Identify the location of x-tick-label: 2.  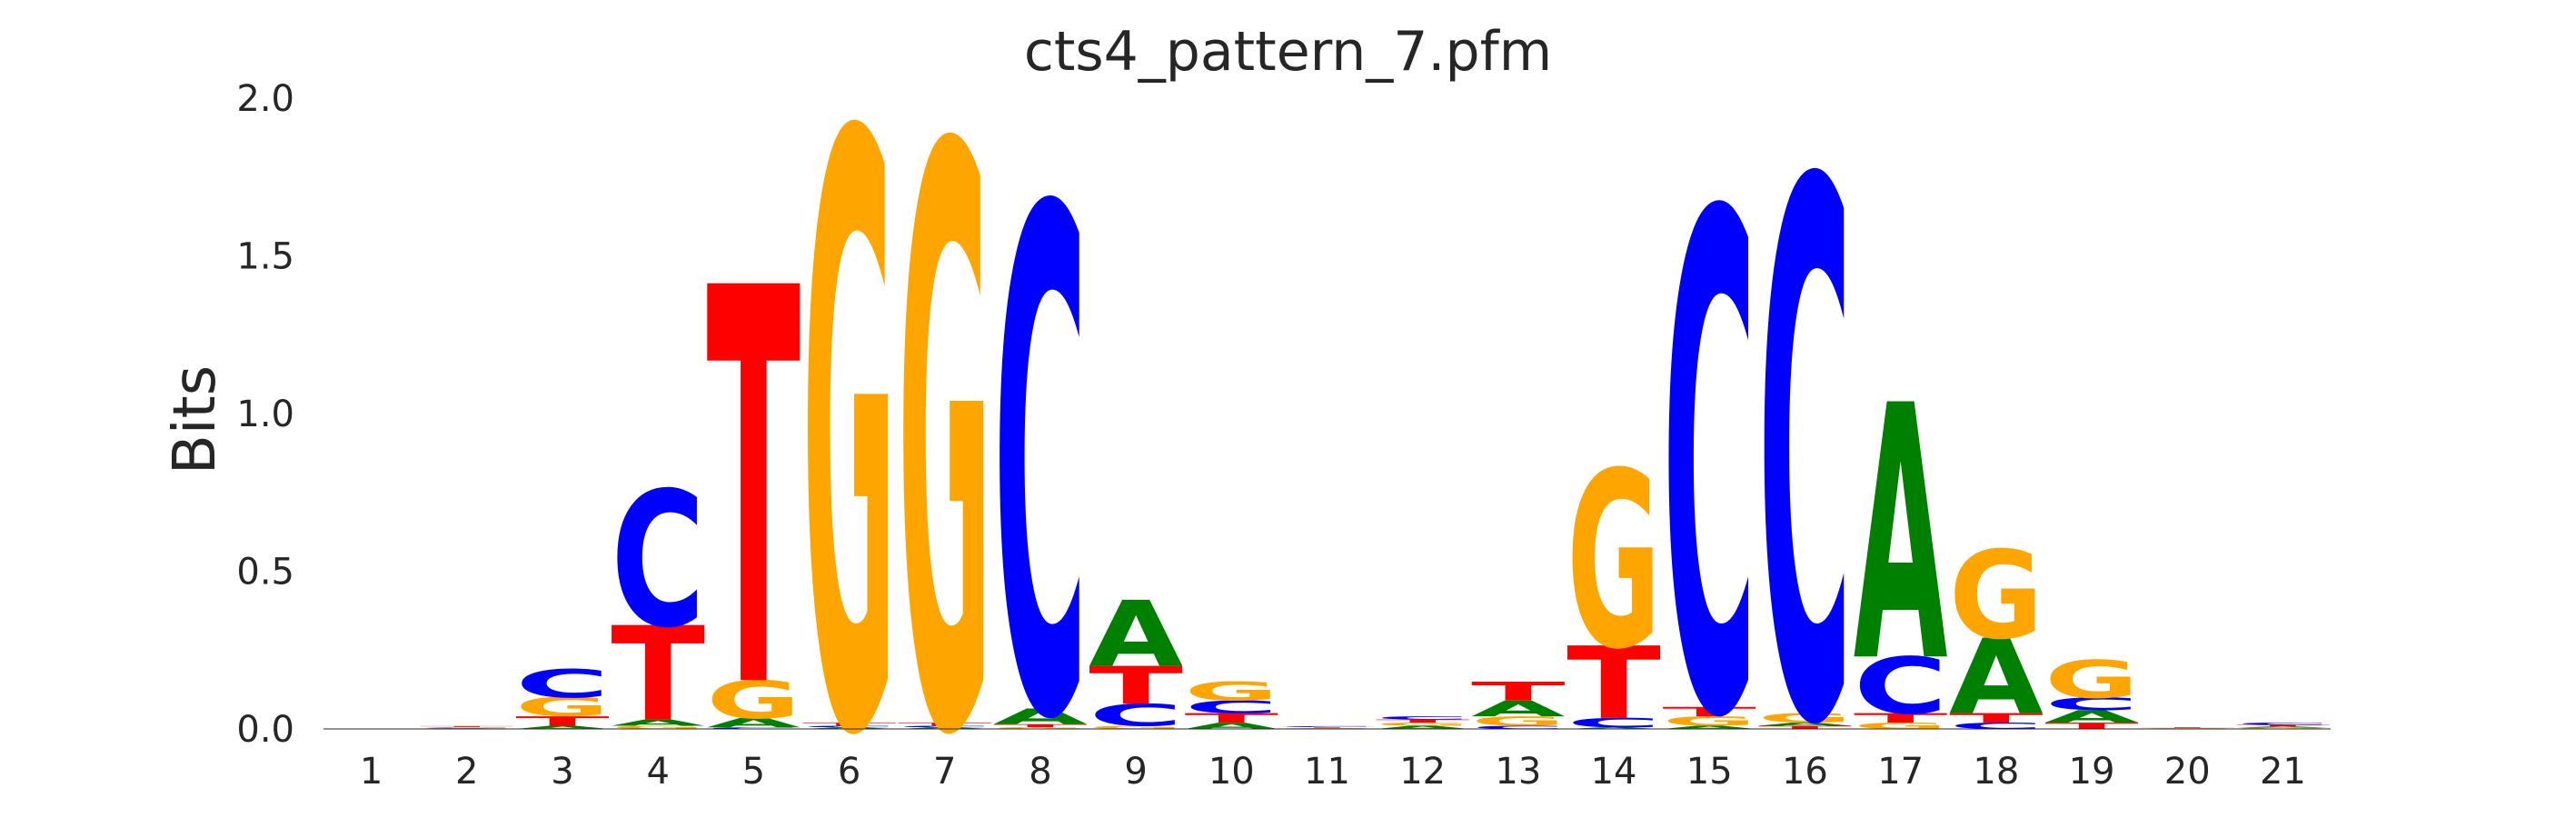
(466, 772).